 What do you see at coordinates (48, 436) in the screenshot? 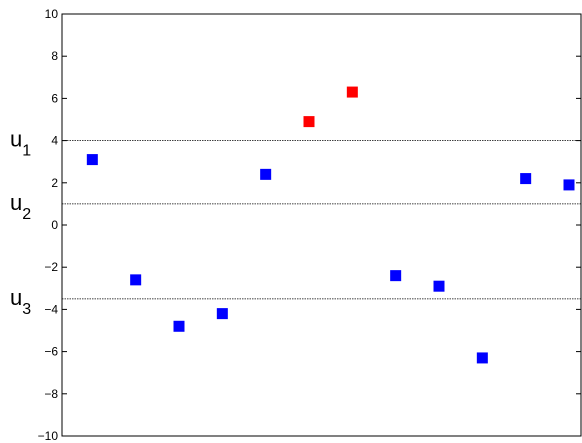
I see `y-tick-label: −10` at bounding box center [48, 436].